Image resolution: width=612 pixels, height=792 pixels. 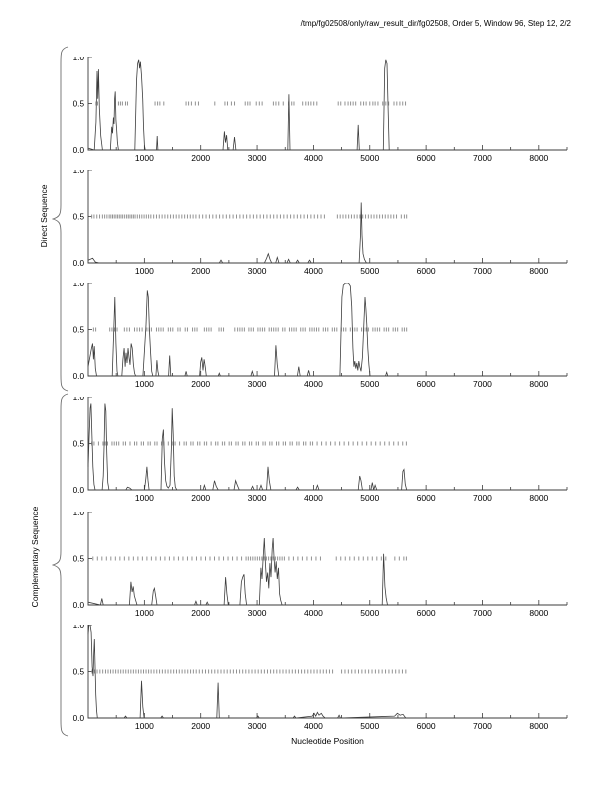 I want to click on x-axis-title: Nucleotide Position, so click(x=327, y=741).